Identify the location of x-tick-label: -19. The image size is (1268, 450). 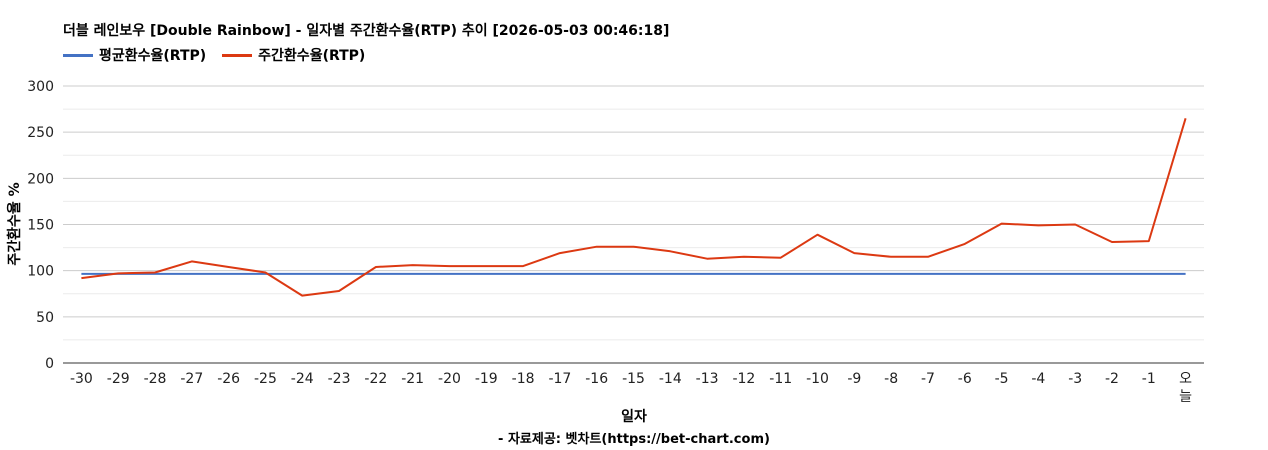
(486, 379).